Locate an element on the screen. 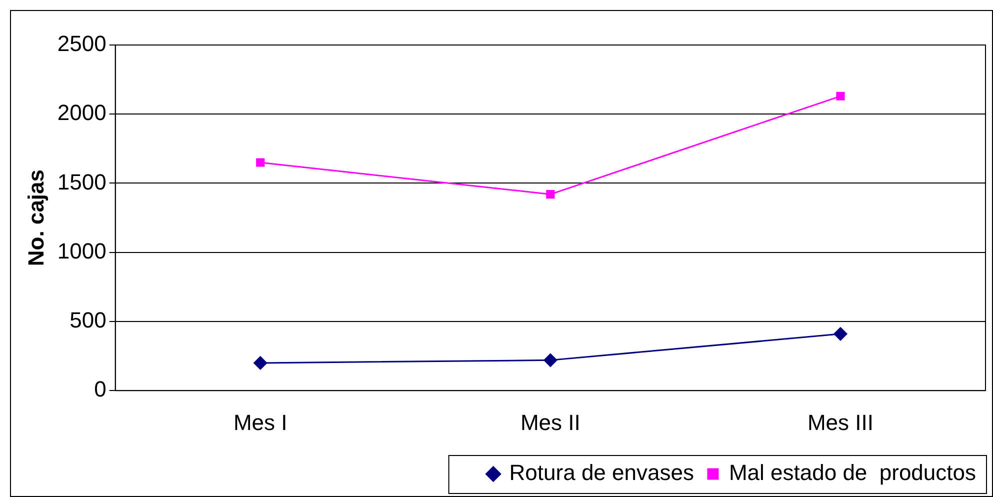 The height and width of the screenshot is (497, 993). y-tick-label: 2000 is located at coordinates (81, 113).